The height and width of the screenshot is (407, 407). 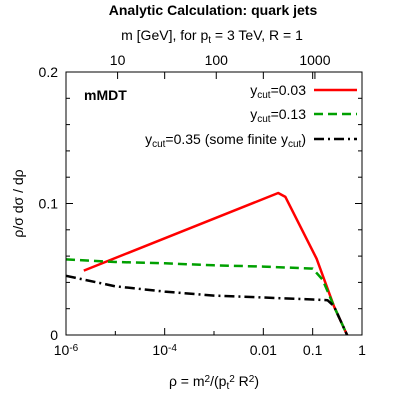 I want to click on x-tick-label: 10⁻⁴, so click(x=164, y=350).